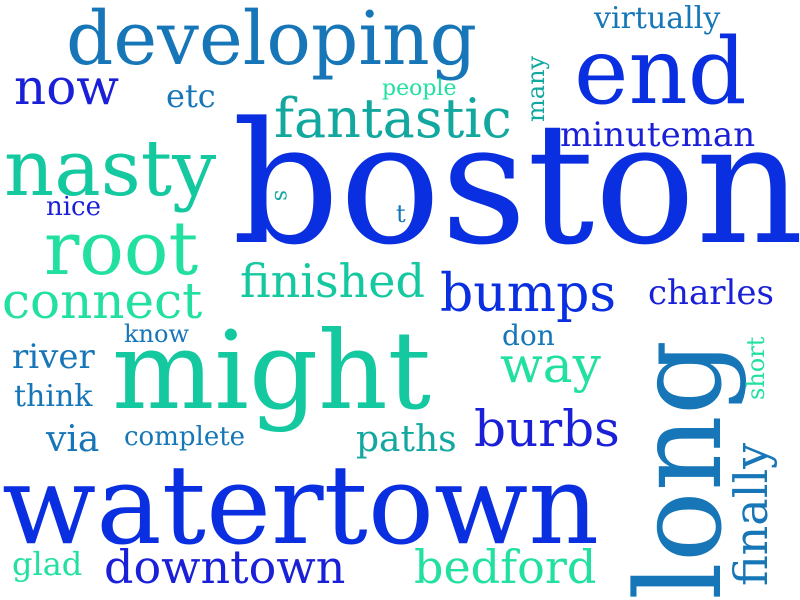 The width and height of the screenshot is (800, 600). I want to click on word-minuteman: minuteman, so click(658, 135).